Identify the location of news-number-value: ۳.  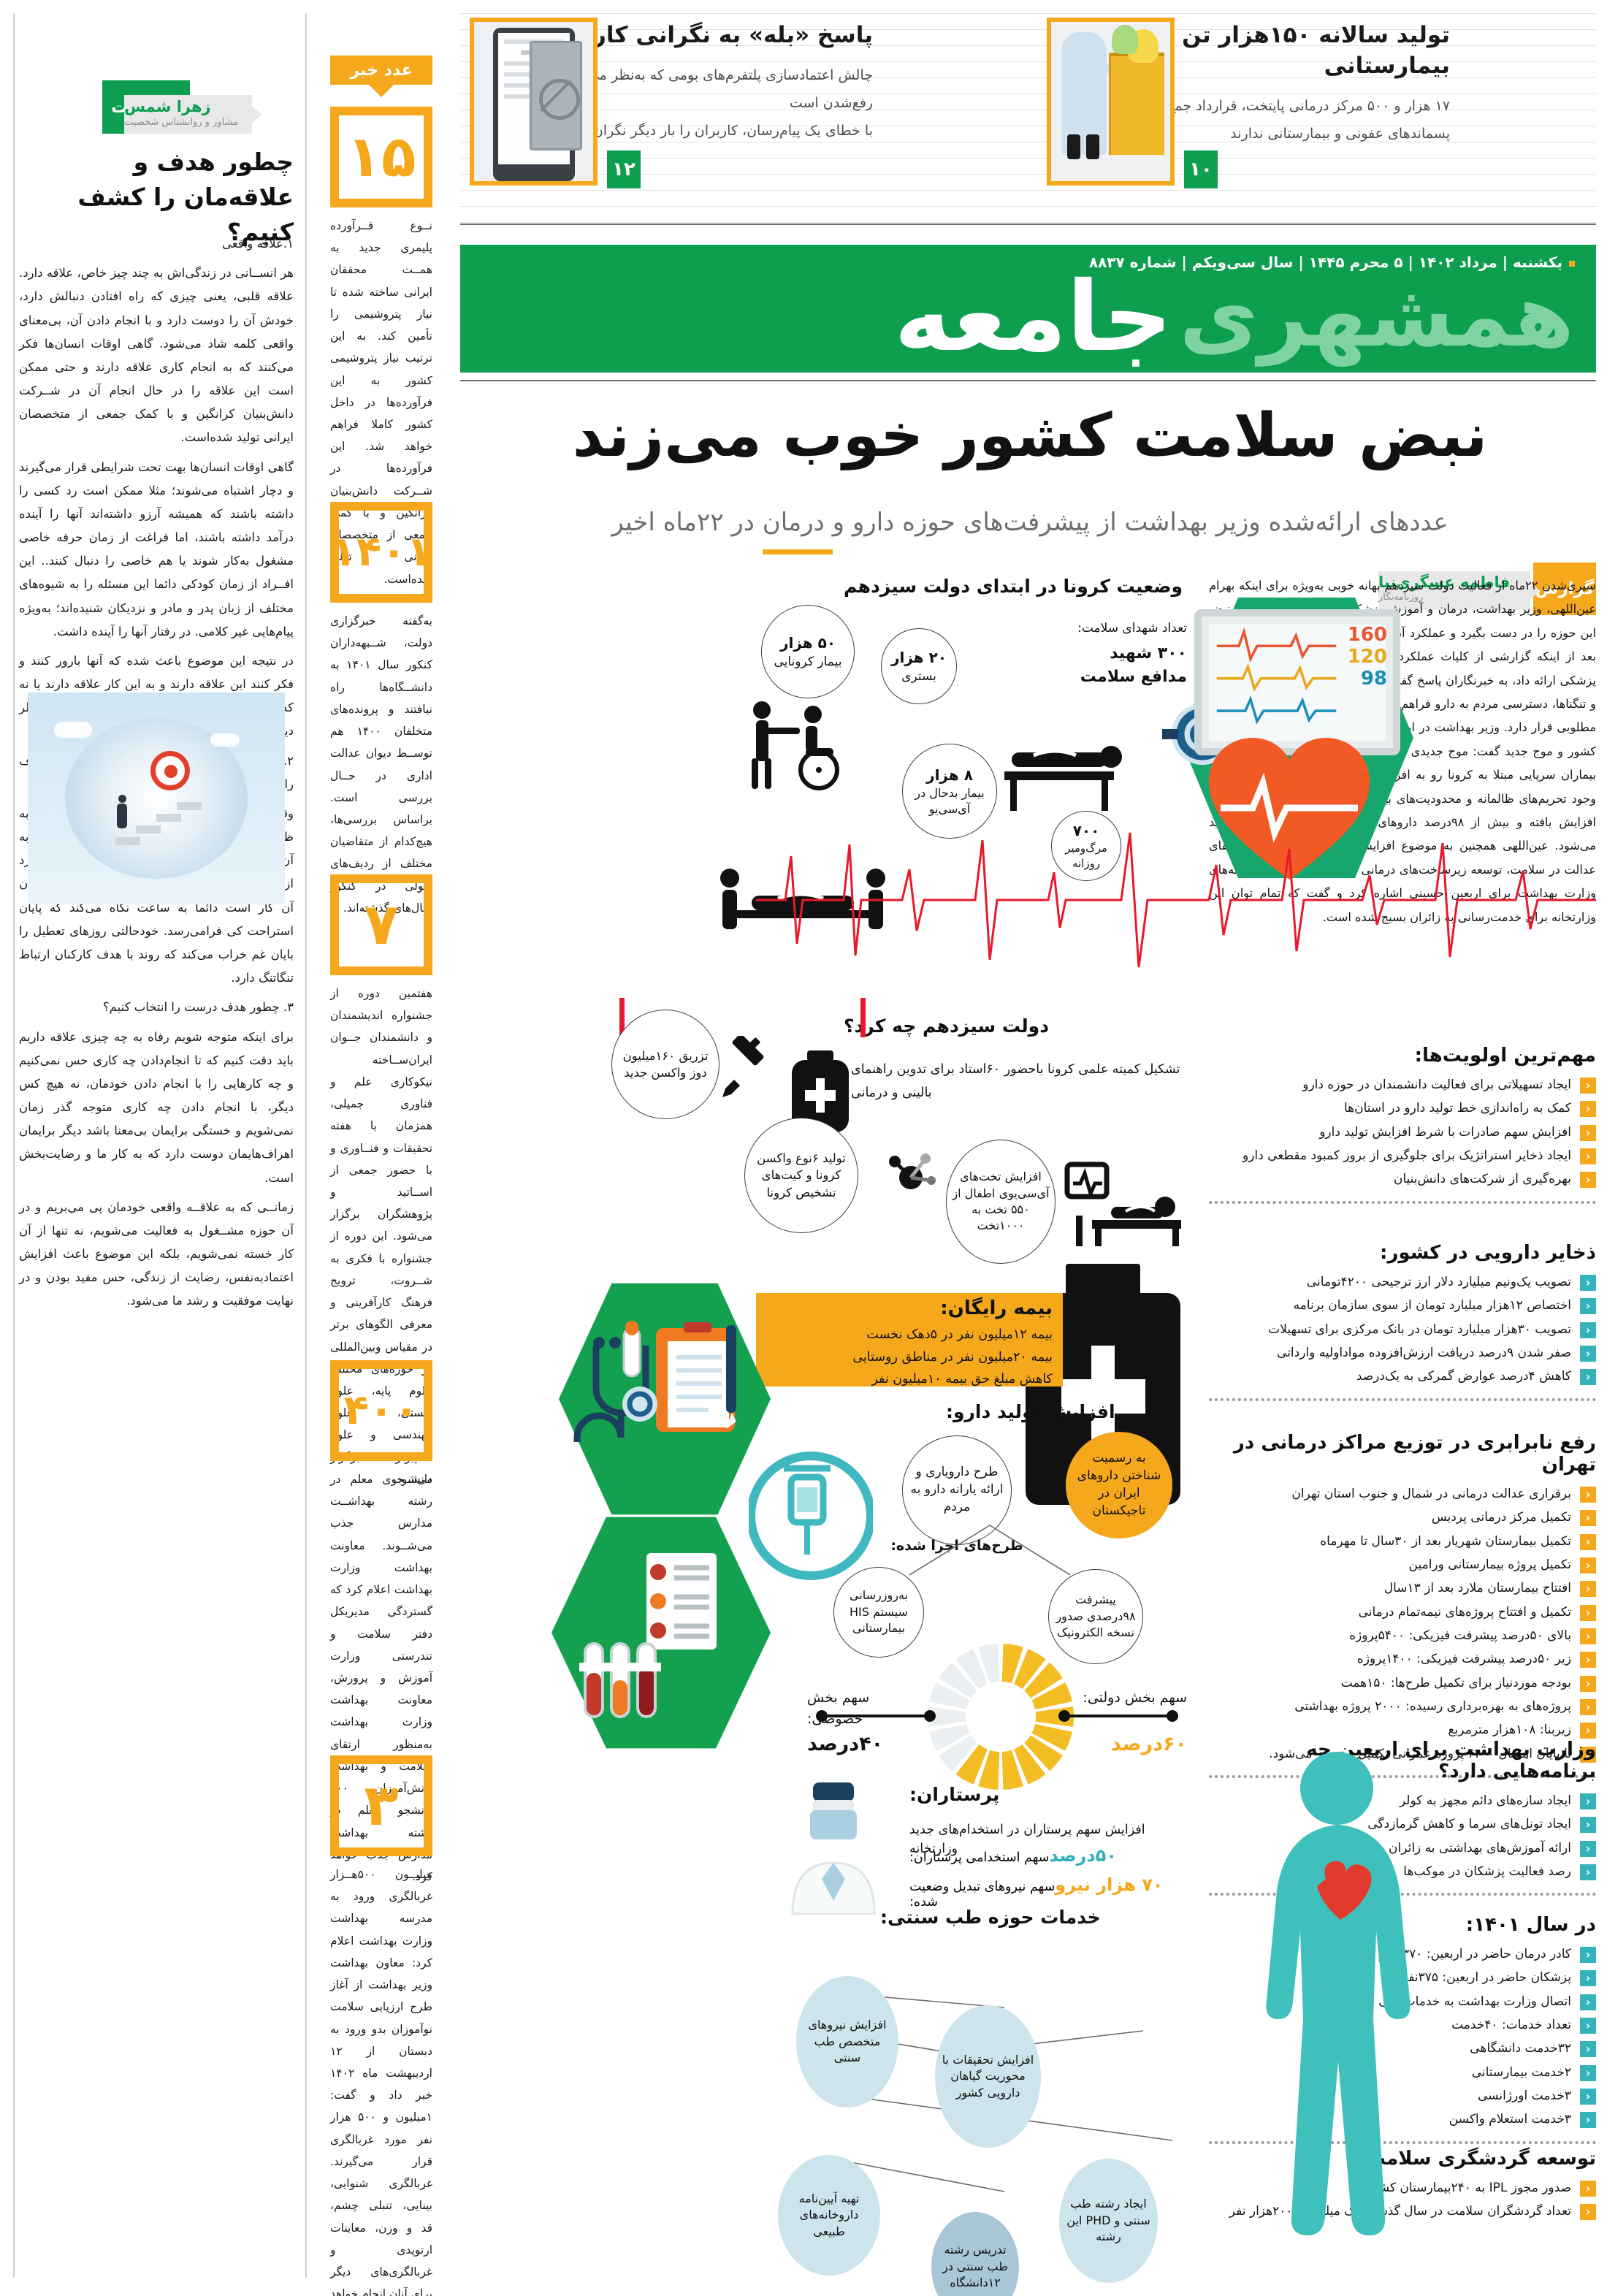
(381, 1806).